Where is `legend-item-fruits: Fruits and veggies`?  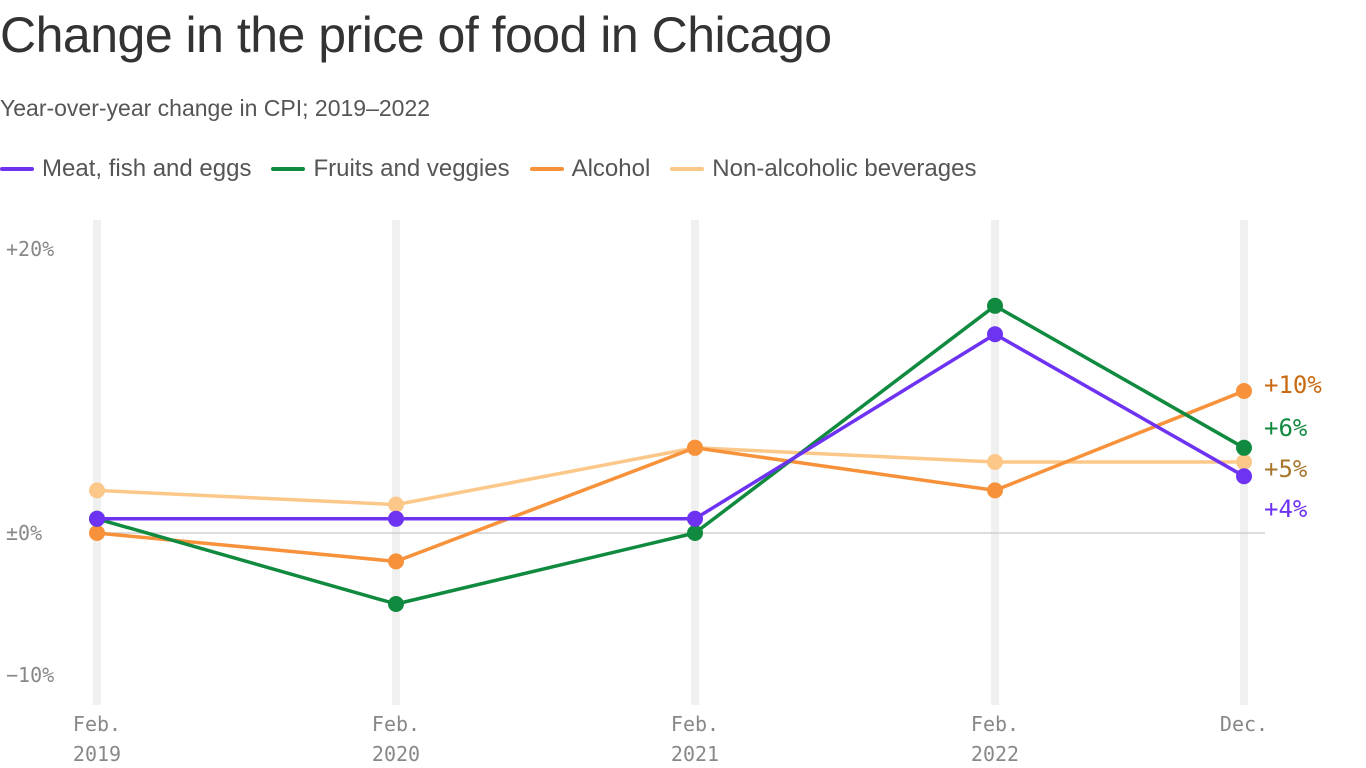
legend-item-fruits: Fruits and veggies is located at coordinates (390, 169).